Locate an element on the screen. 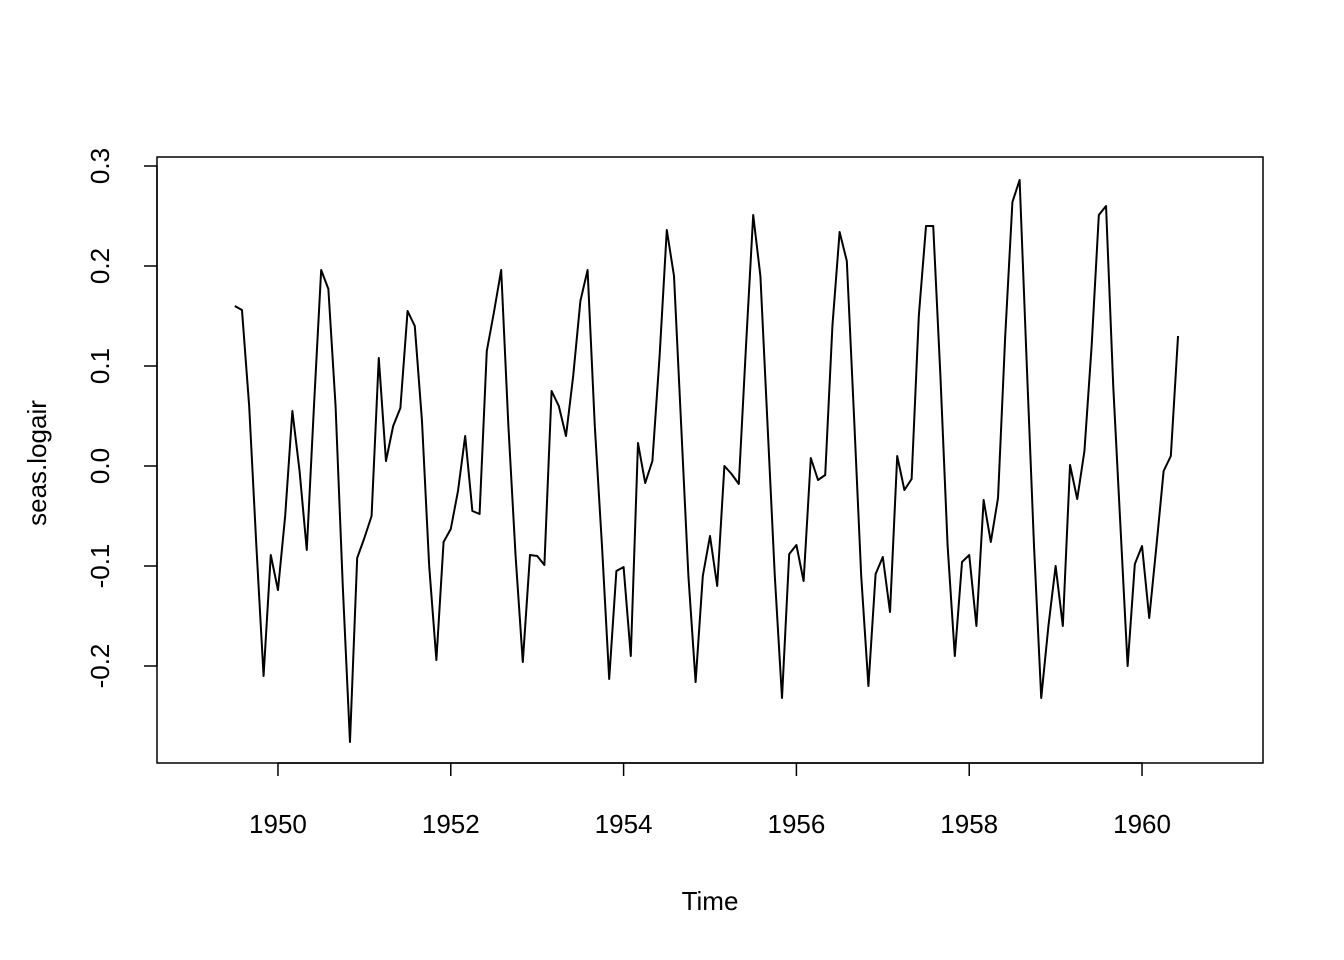  x-axis: 1950 1952 1954 1956 1958 1960 is located at coordinates (710, 800).